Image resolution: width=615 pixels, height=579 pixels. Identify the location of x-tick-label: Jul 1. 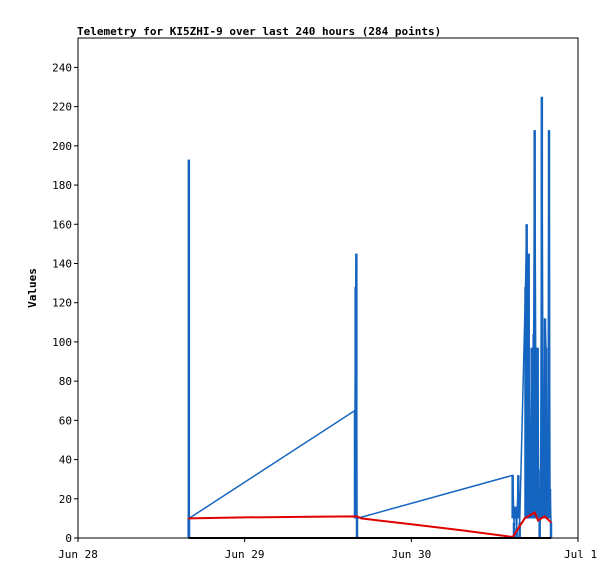
(580, 554).